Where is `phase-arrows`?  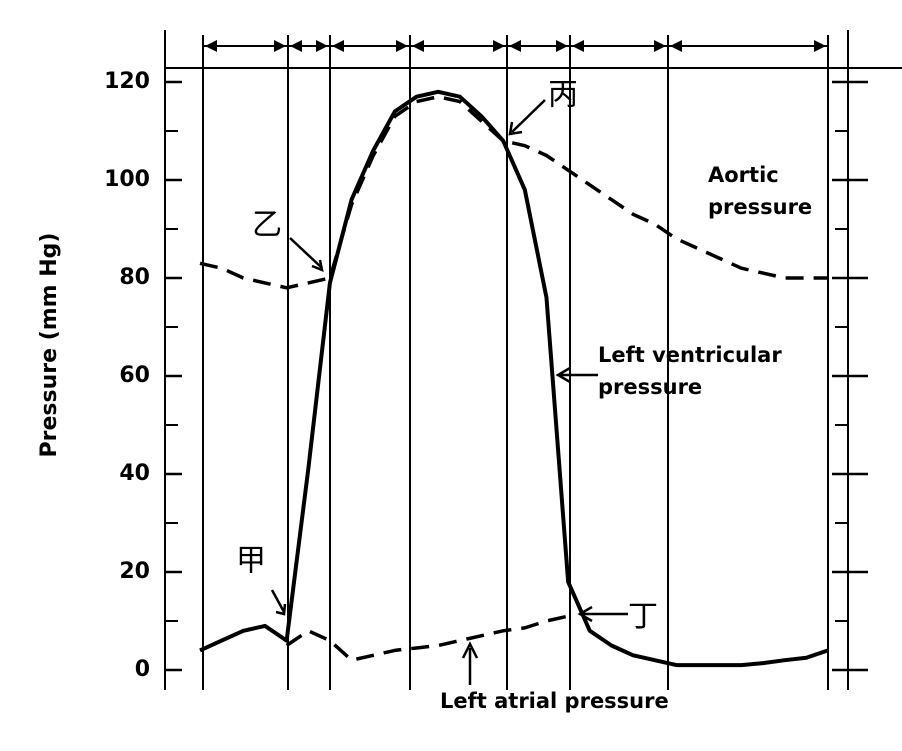 phase-arrows is located at coordinates (515, 46).